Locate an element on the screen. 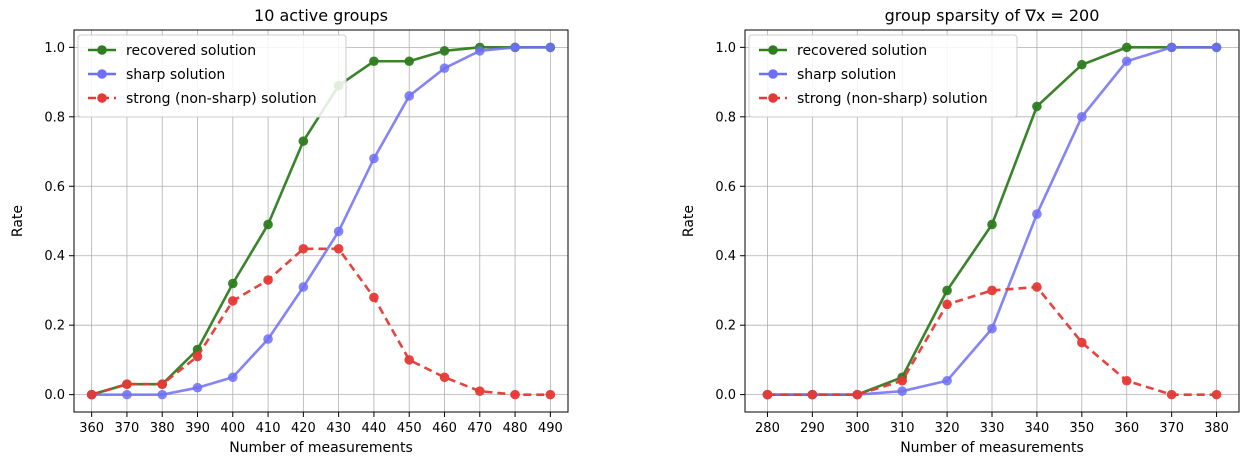 Image resolution: width=1254 pixels, height=459 pixels. legend-entry-label: recovered solution is located at coordinates (862, 51).